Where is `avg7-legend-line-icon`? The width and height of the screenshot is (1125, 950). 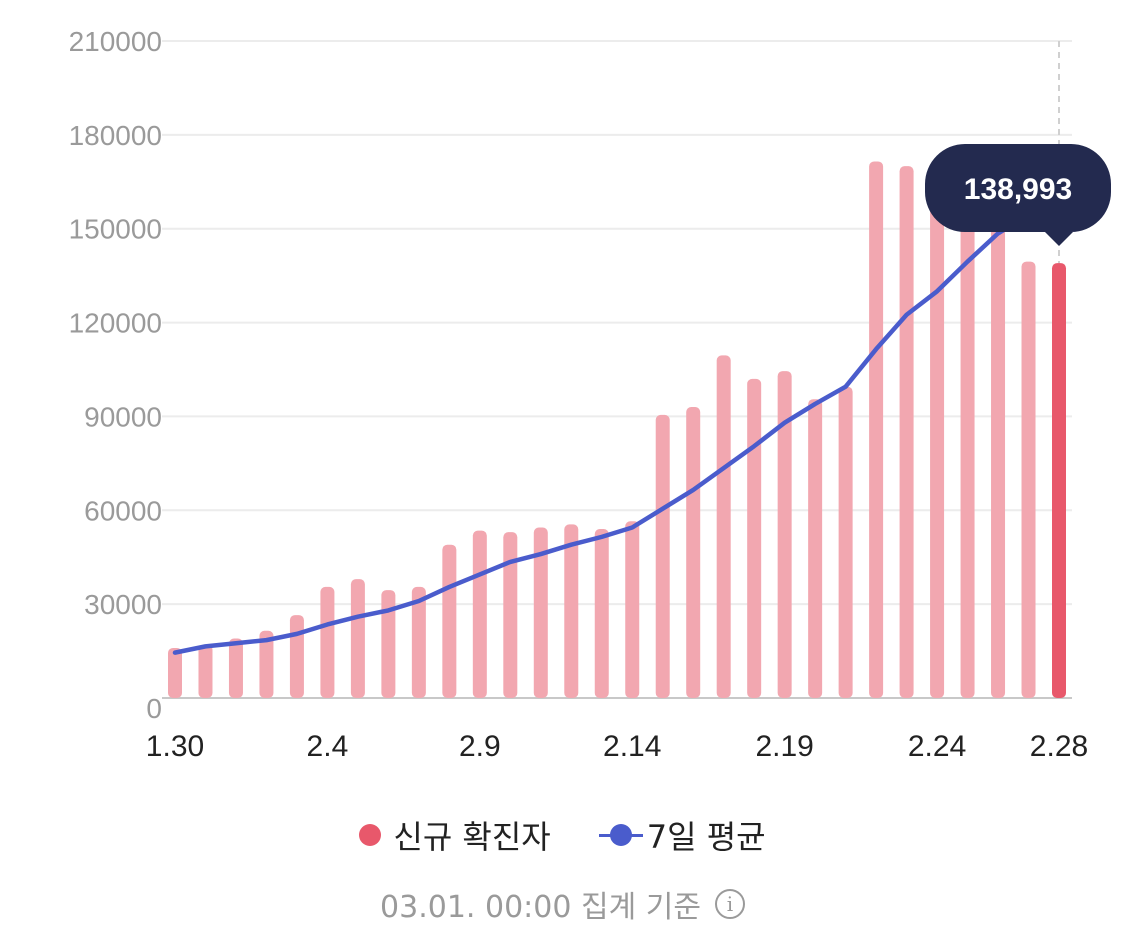 avg7-legend-line-icon is located at coordinates (620, 835).